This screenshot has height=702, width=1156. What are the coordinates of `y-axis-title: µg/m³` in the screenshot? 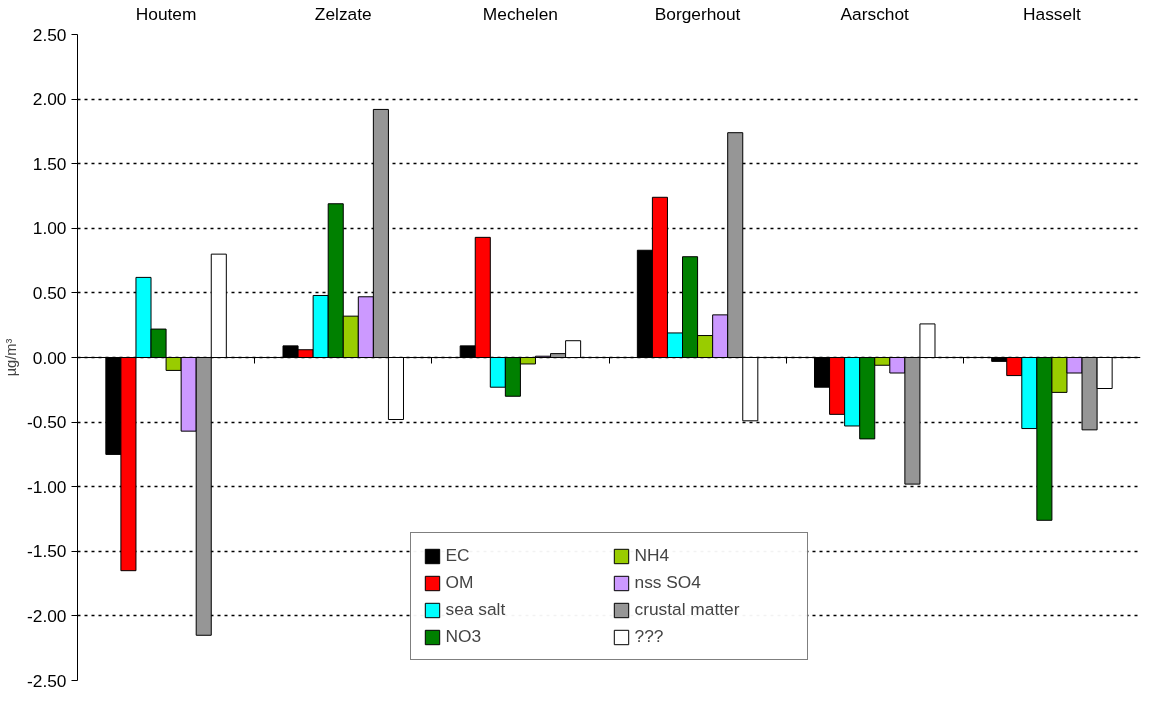 It's located at (11, 357).